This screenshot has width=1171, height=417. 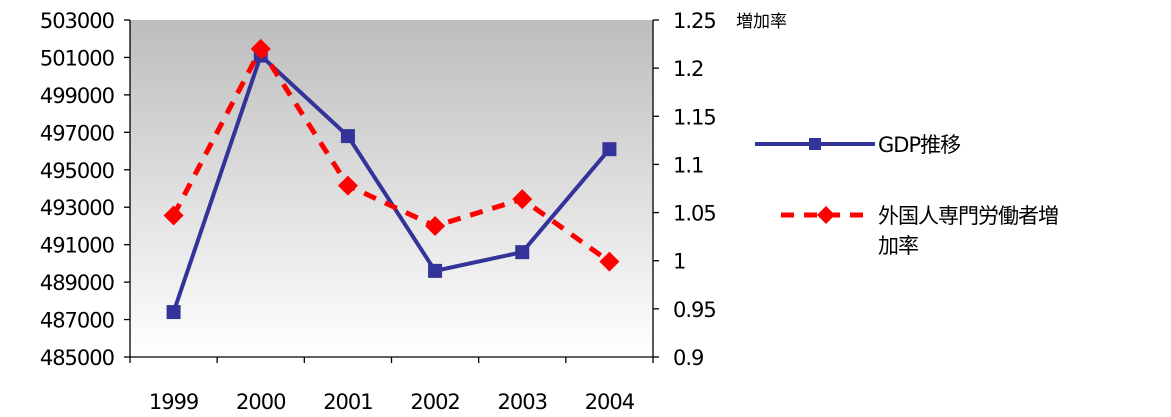 What do you see at coordinates (522, 402) in the screenshot?
I see `x-axis-tick-label: 2003` at bounding box center [522, 402].